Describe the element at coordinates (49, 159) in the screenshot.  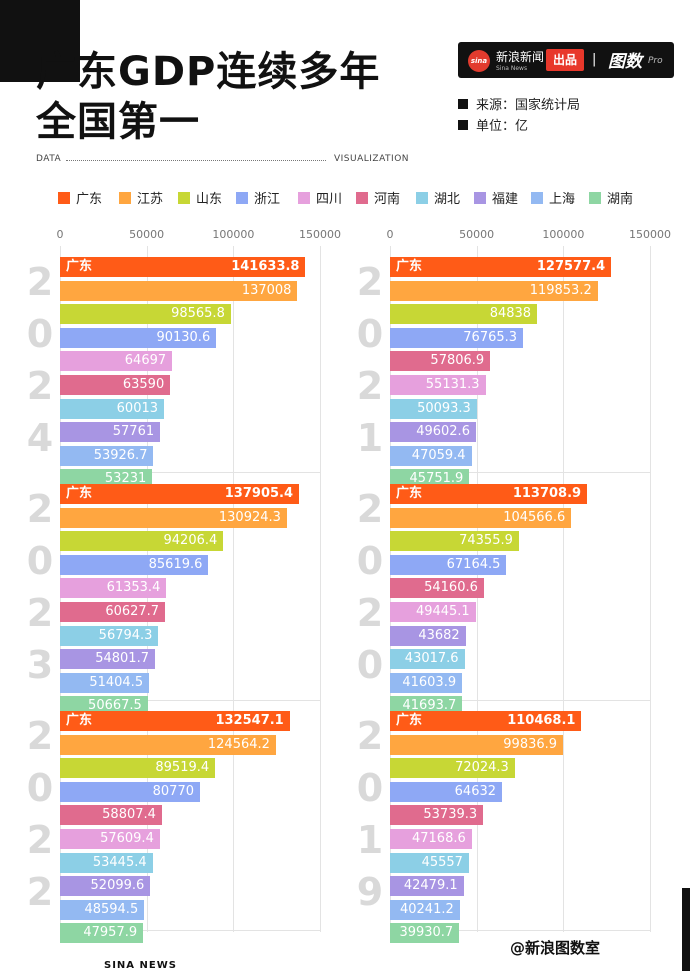
I see `ruler-left-label: DATA` at that location.